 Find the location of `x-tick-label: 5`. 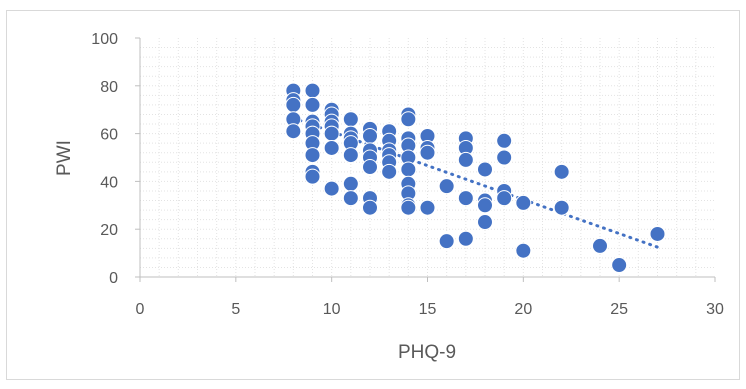

x-tick-label: 5 is located at coordinates (235, 309).